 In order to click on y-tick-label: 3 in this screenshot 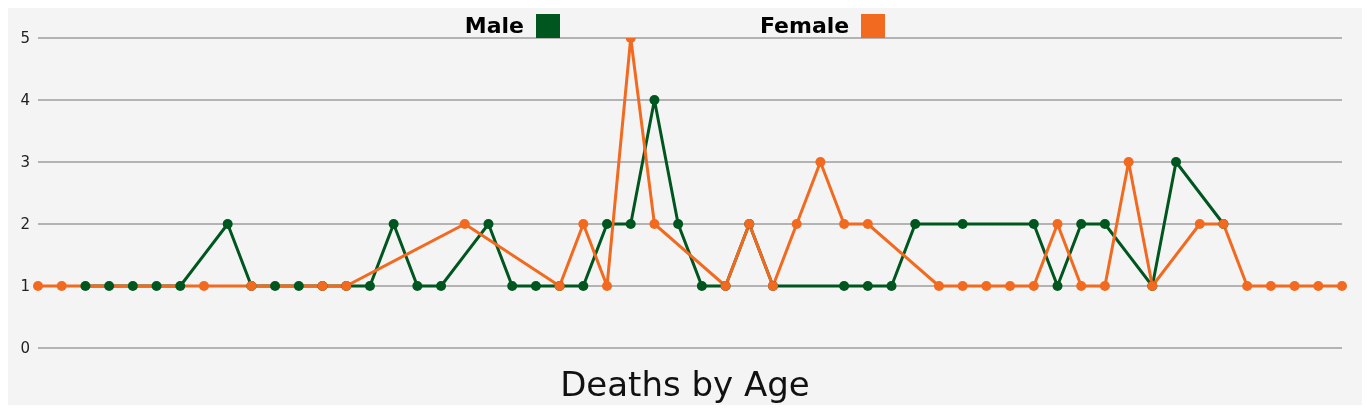, I will do `click(25, 162)`.